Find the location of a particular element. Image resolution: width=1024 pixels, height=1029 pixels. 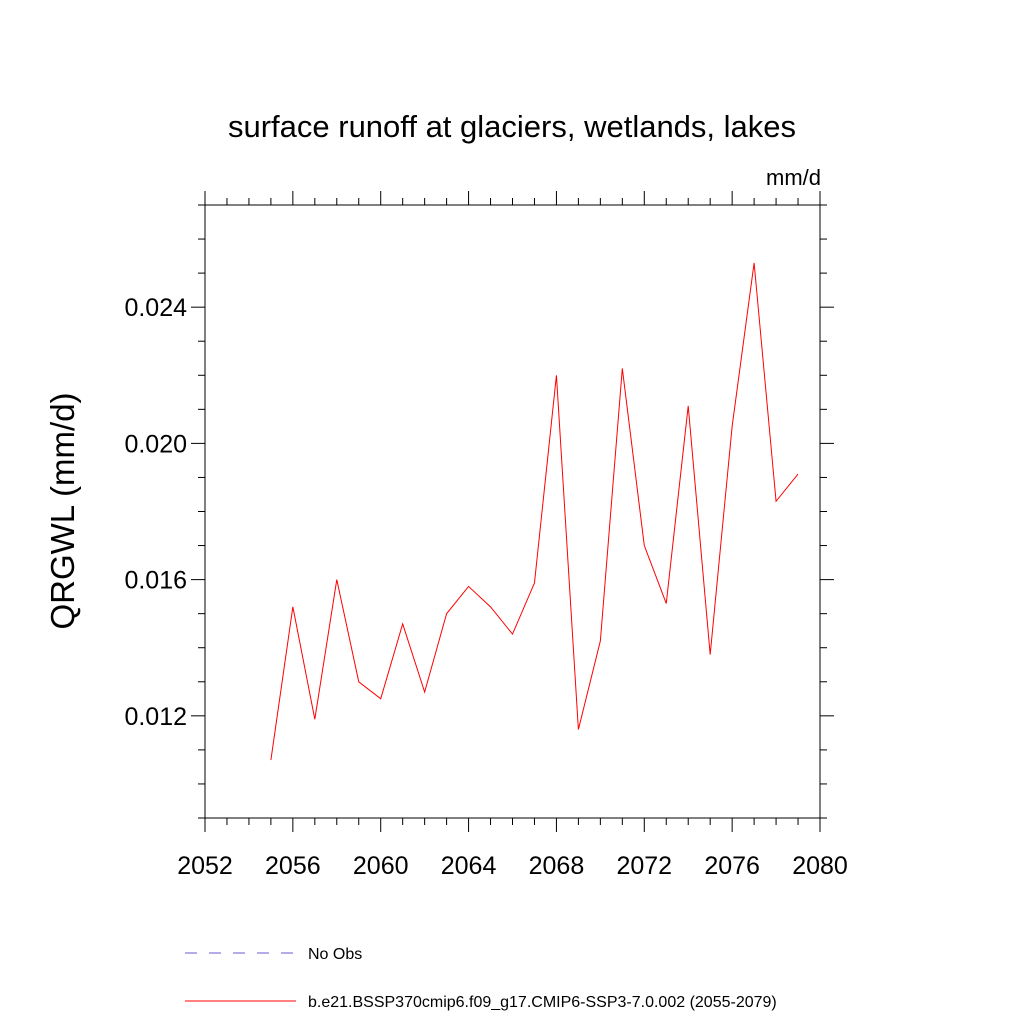

y-axis-label: QRGWL (mm/d) is located at coordinates (62, 510).